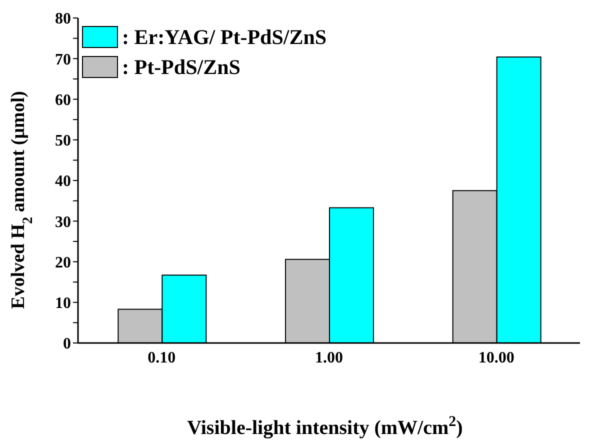 This screenshot has width=594, height=442. Describe the element at coordinates (63, 263) in the screenshot. I see `y-tick-label: 20` at that location.